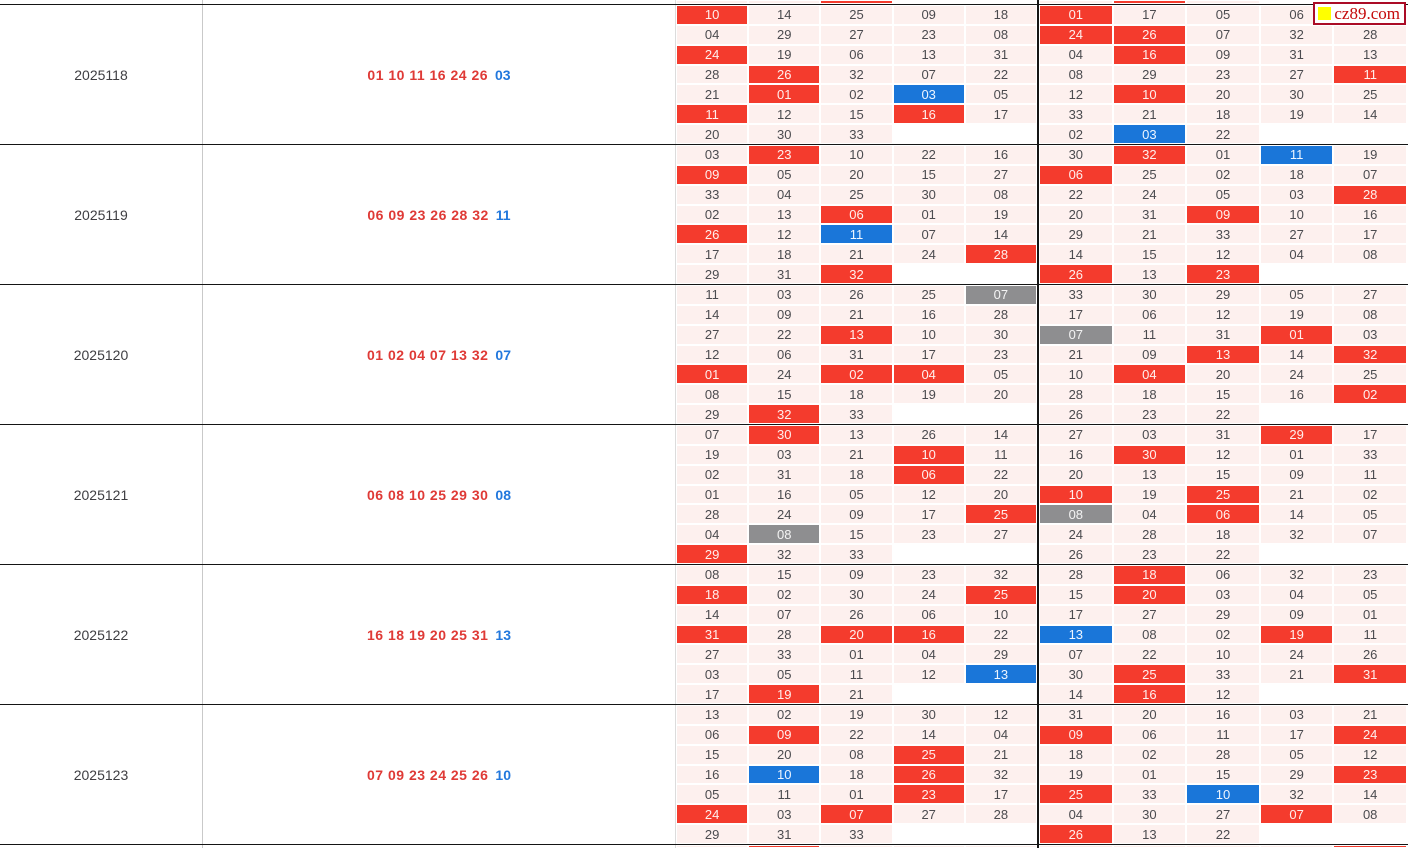 The width and height of the screenshot is (1408, 848). Describe the element at coordinates (928, 794) in the screenshot. I see `grid-cell: 23` at that location.